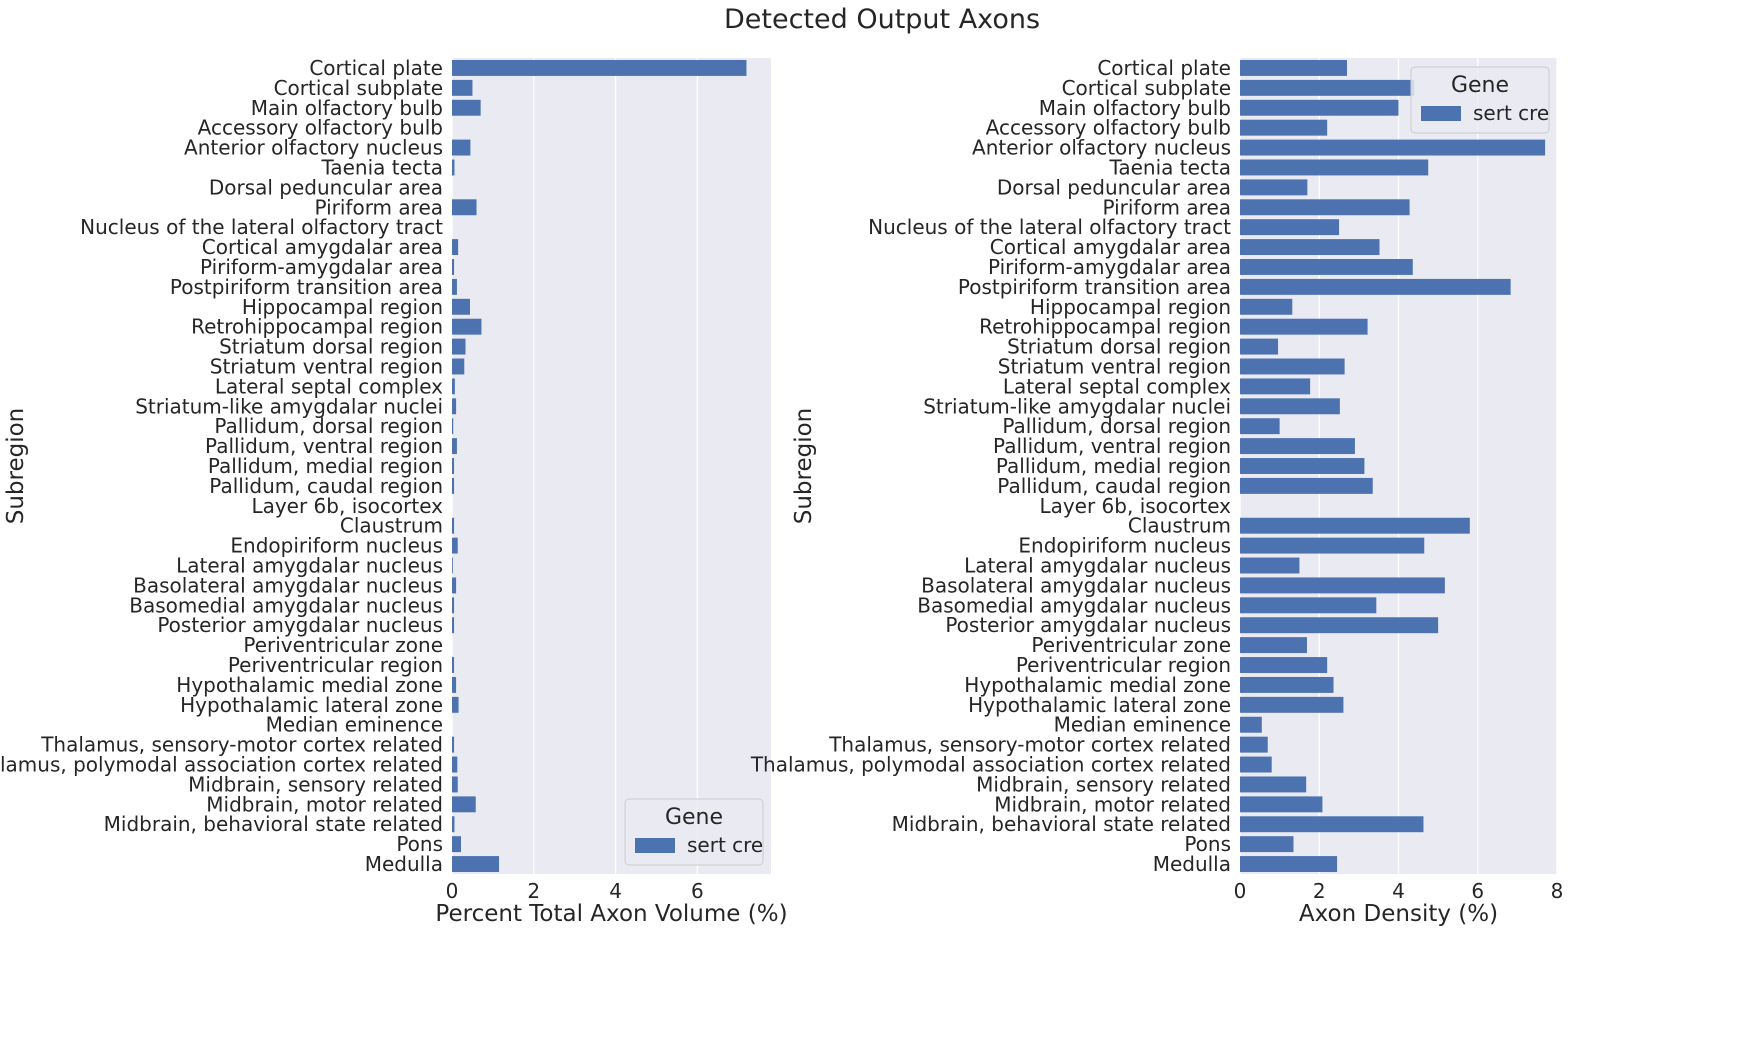 The height and width of the screenshot is (1046, 1764). What do you see at coordinates (1169, 167) in the screenshot?
I see `y-tick-label: Taenia tecta` at bounding box center [1169, 167].